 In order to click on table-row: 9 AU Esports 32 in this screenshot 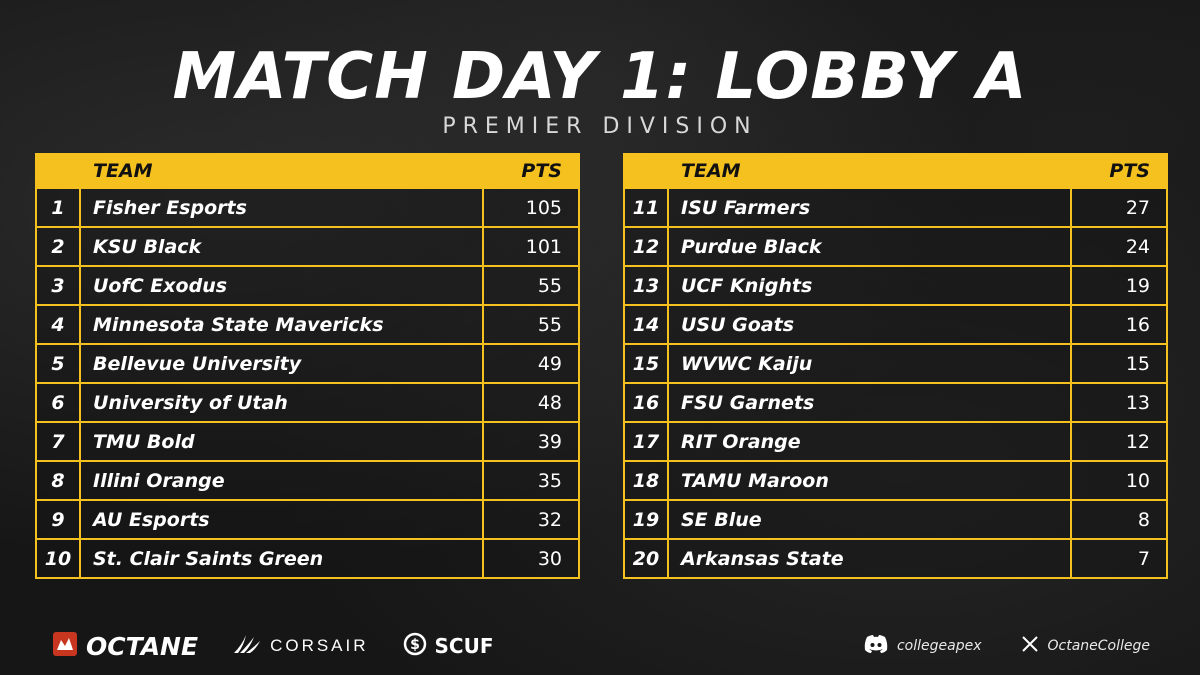, I will do `click(307, 519)`.